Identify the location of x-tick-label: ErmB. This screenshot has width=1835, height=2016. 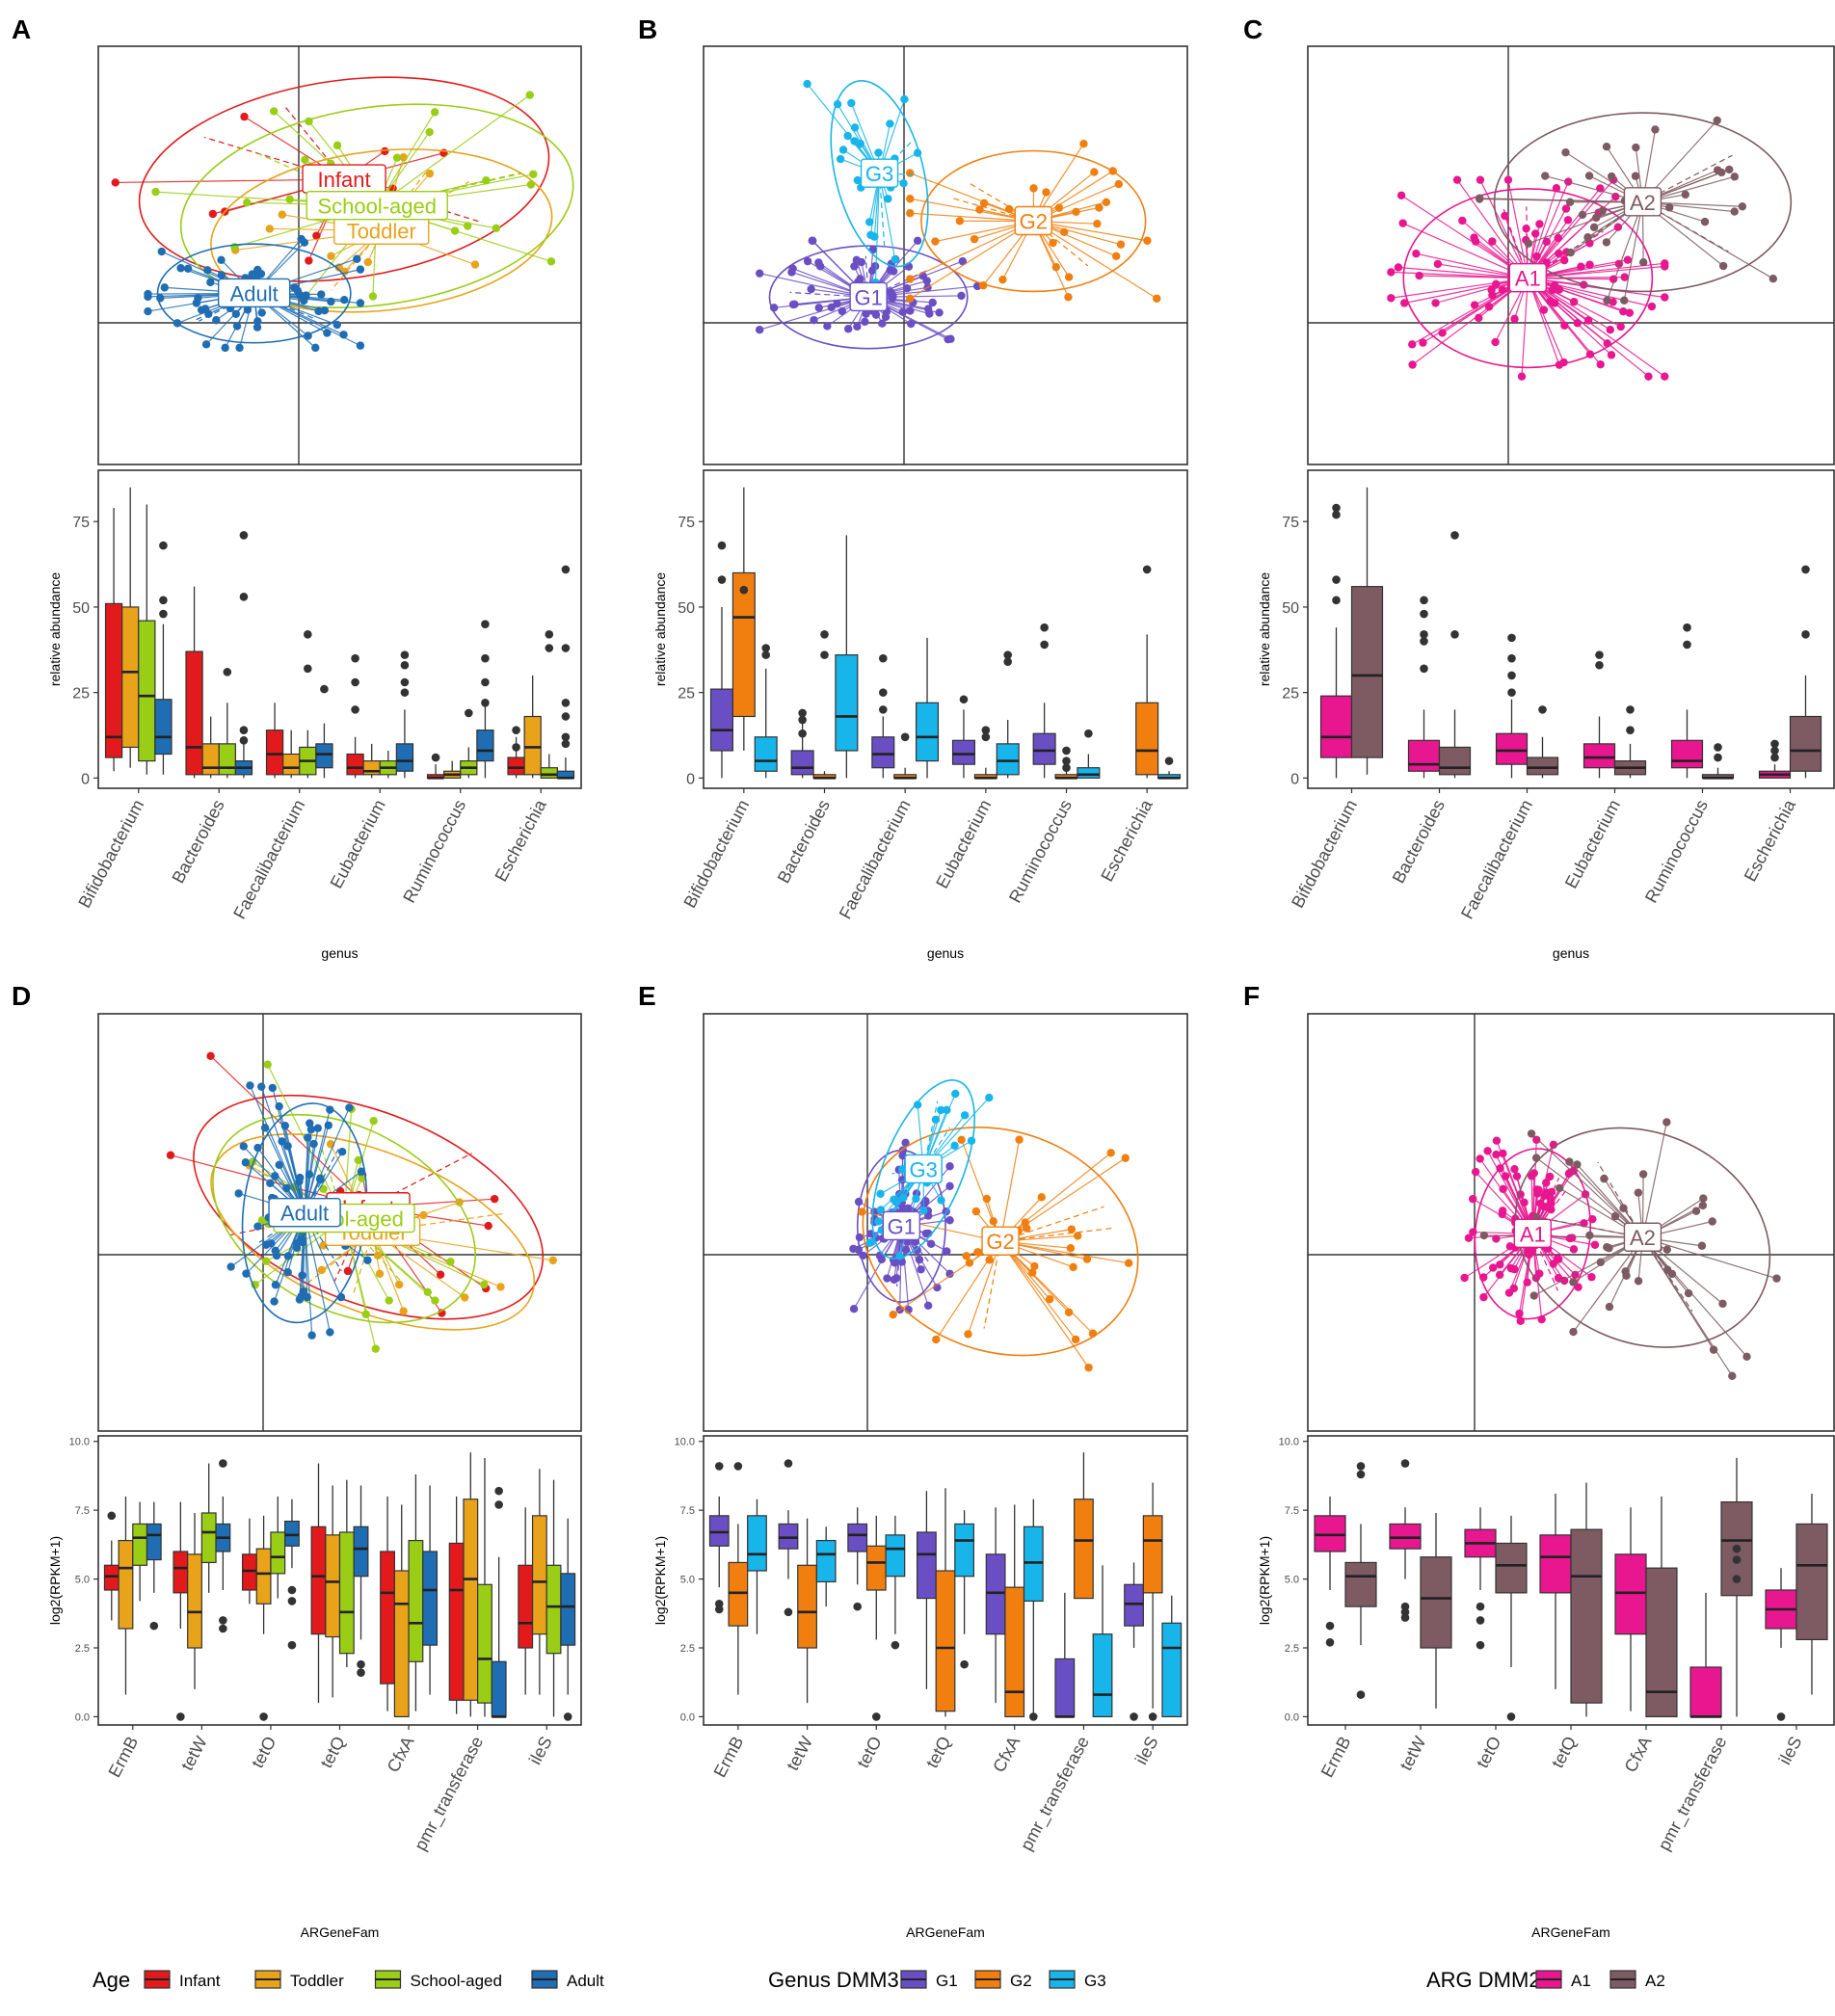
(729, 1757).